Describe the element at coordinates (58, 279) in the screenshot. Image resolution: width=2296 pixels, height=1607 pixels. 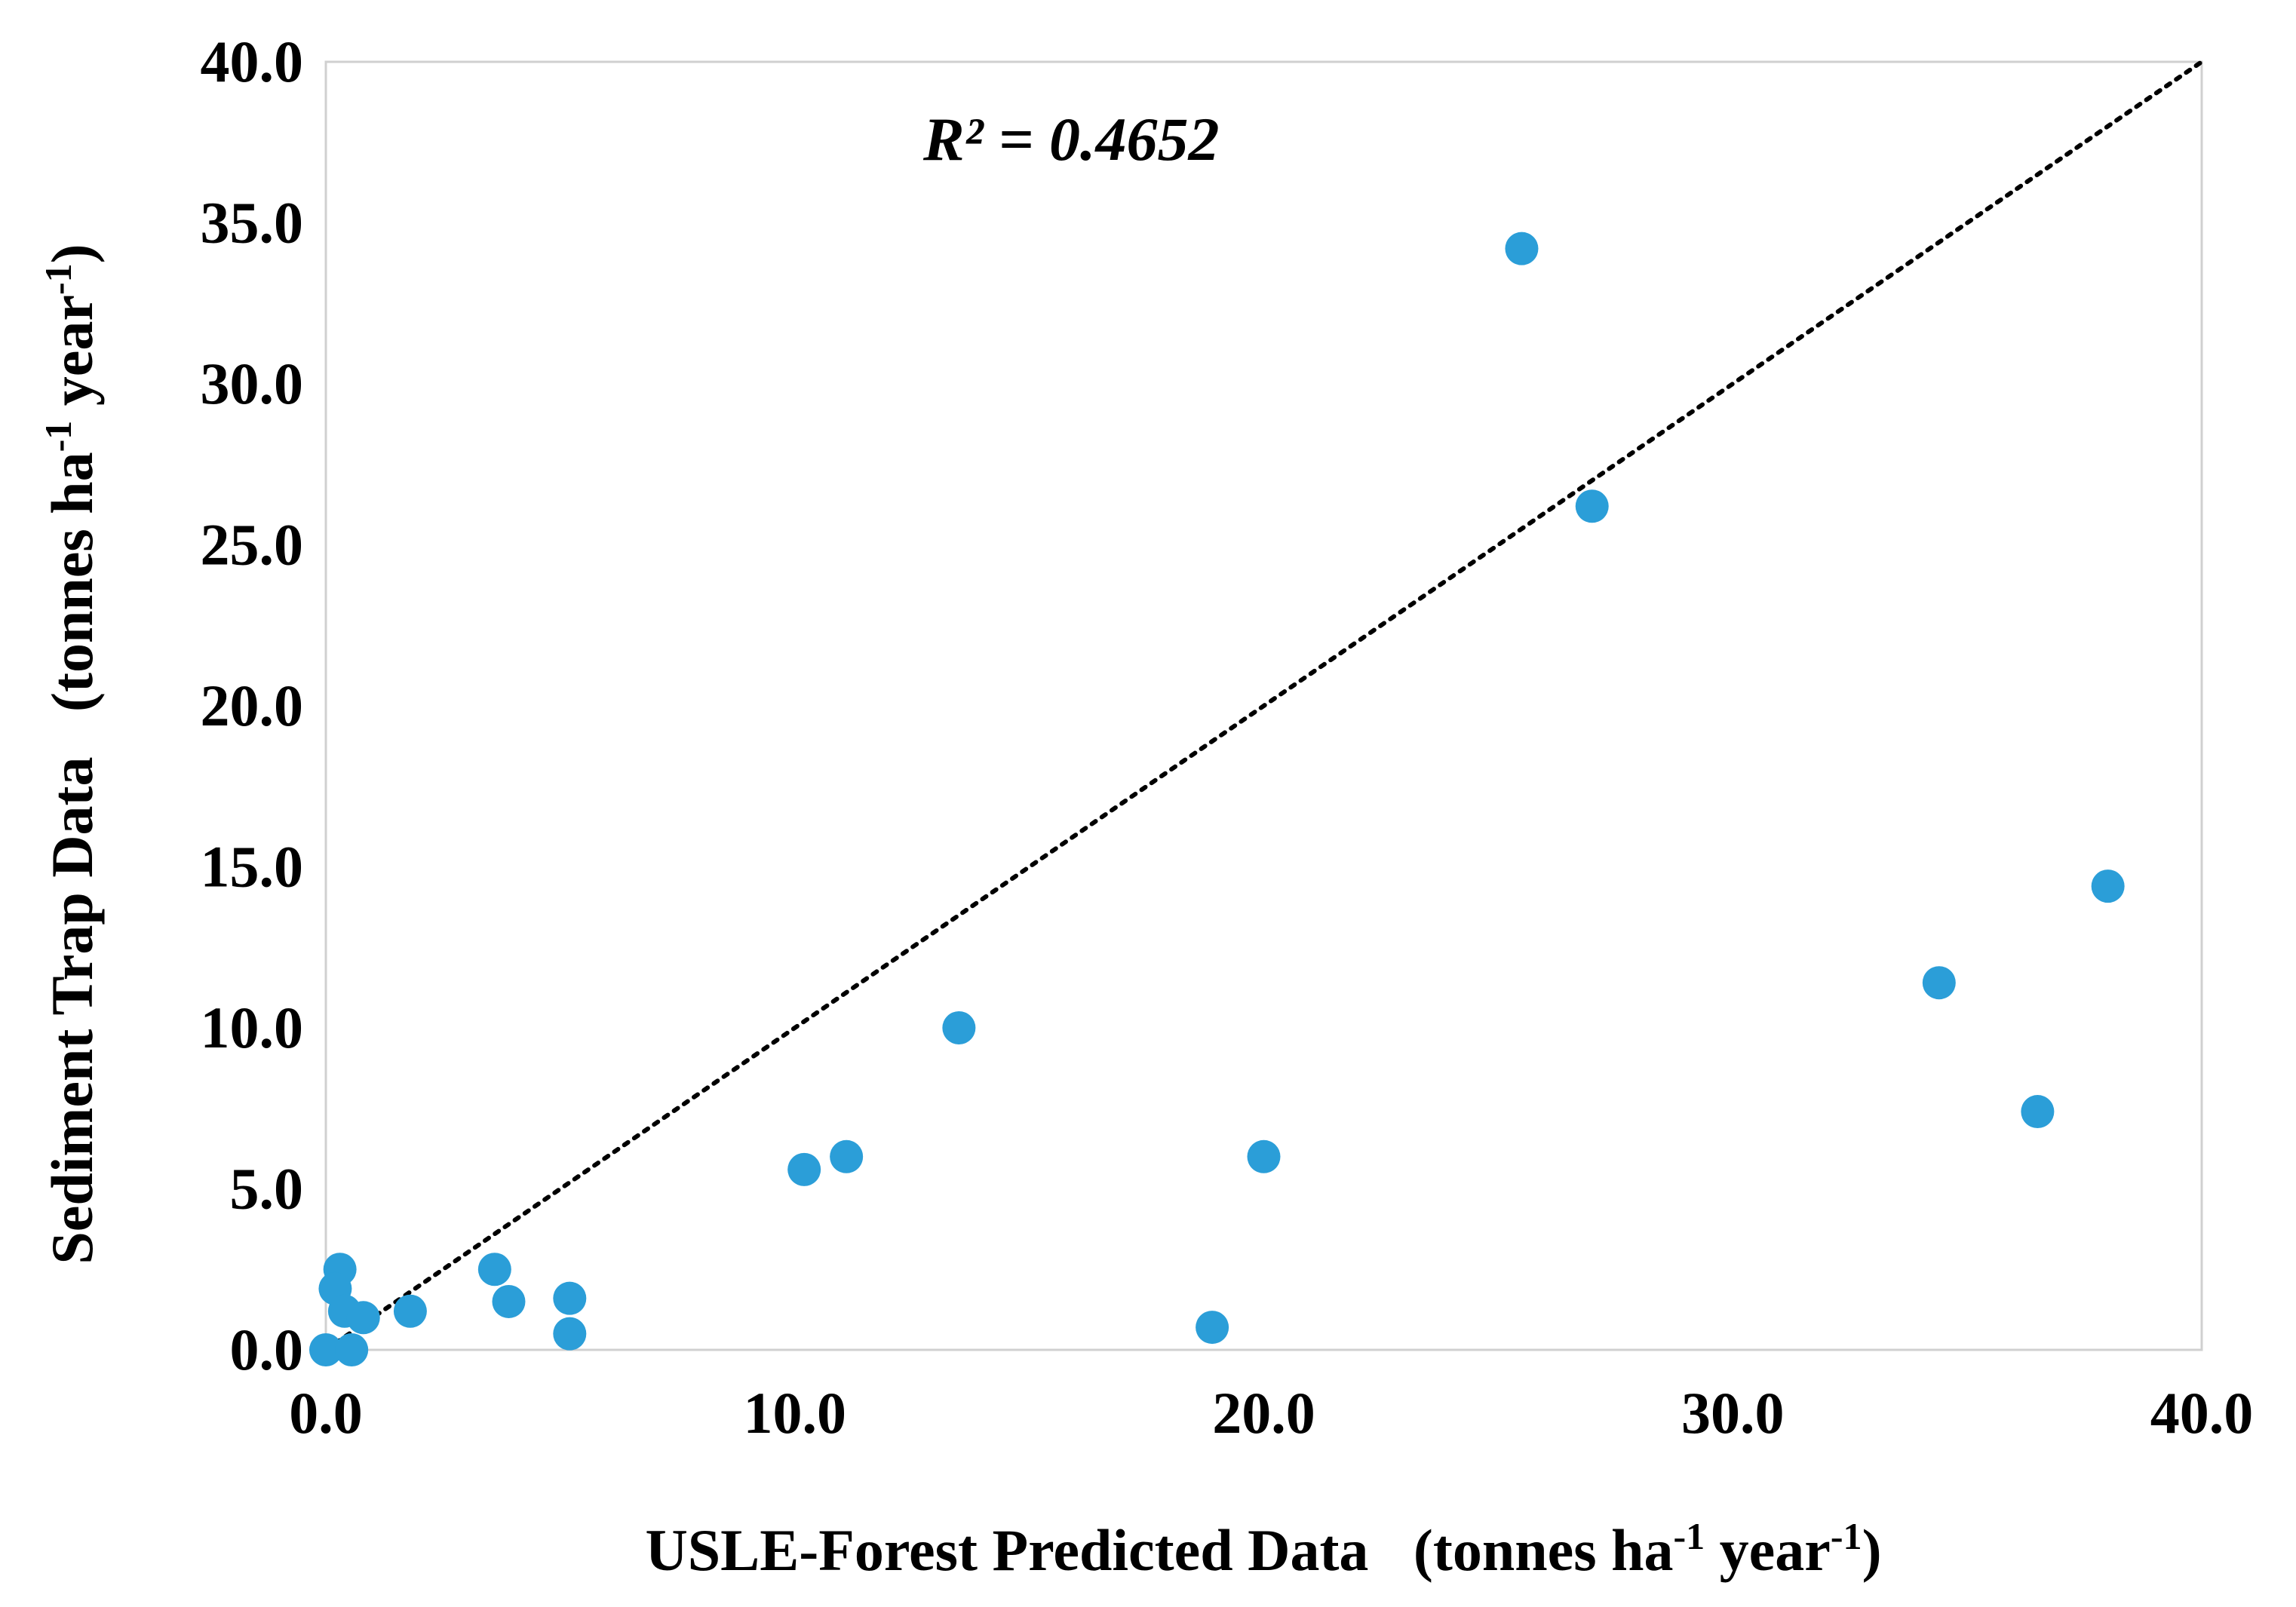
I see `y-axis-title-exp2: -1` at that location.